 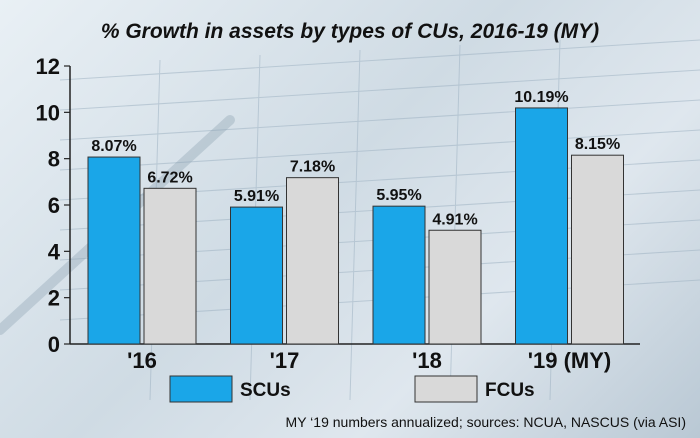 What do you see at coordinates (142, 360) in the screenshot?
I see `x-tick-label: '16` at bounding box center [142, 360].